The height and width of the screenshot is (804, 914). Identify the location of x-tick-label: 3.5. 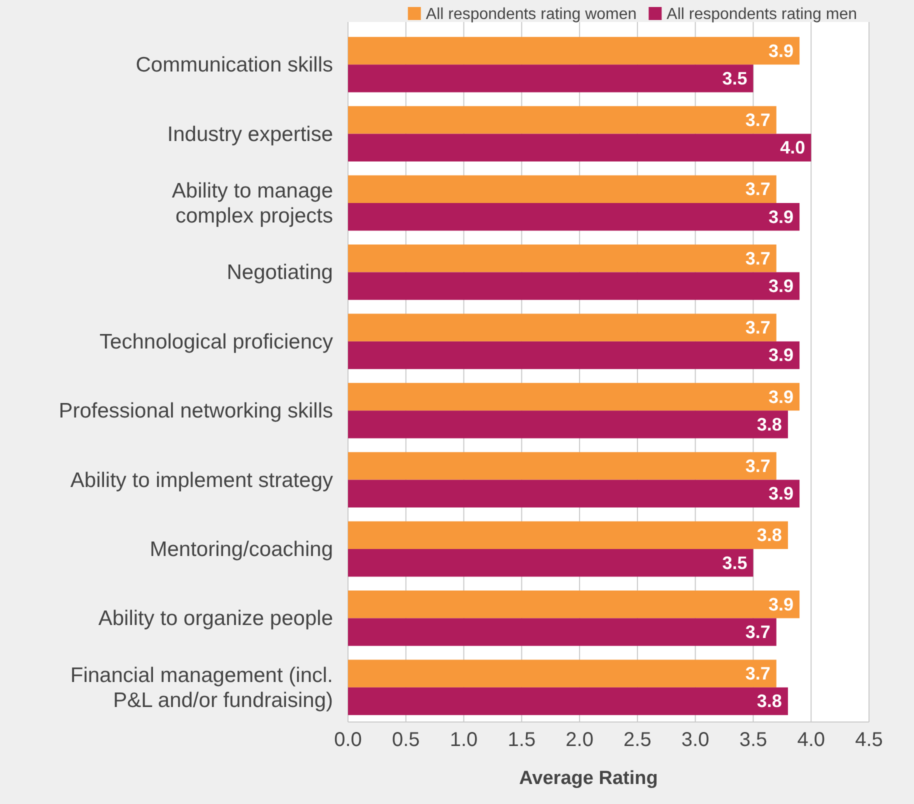
(753, 740).